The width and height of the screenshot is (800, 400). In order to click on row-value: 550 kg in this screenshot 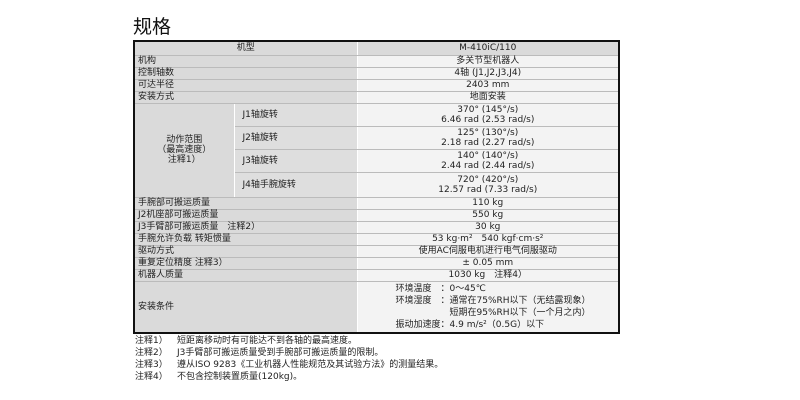, I will do `click(488, 215)`.